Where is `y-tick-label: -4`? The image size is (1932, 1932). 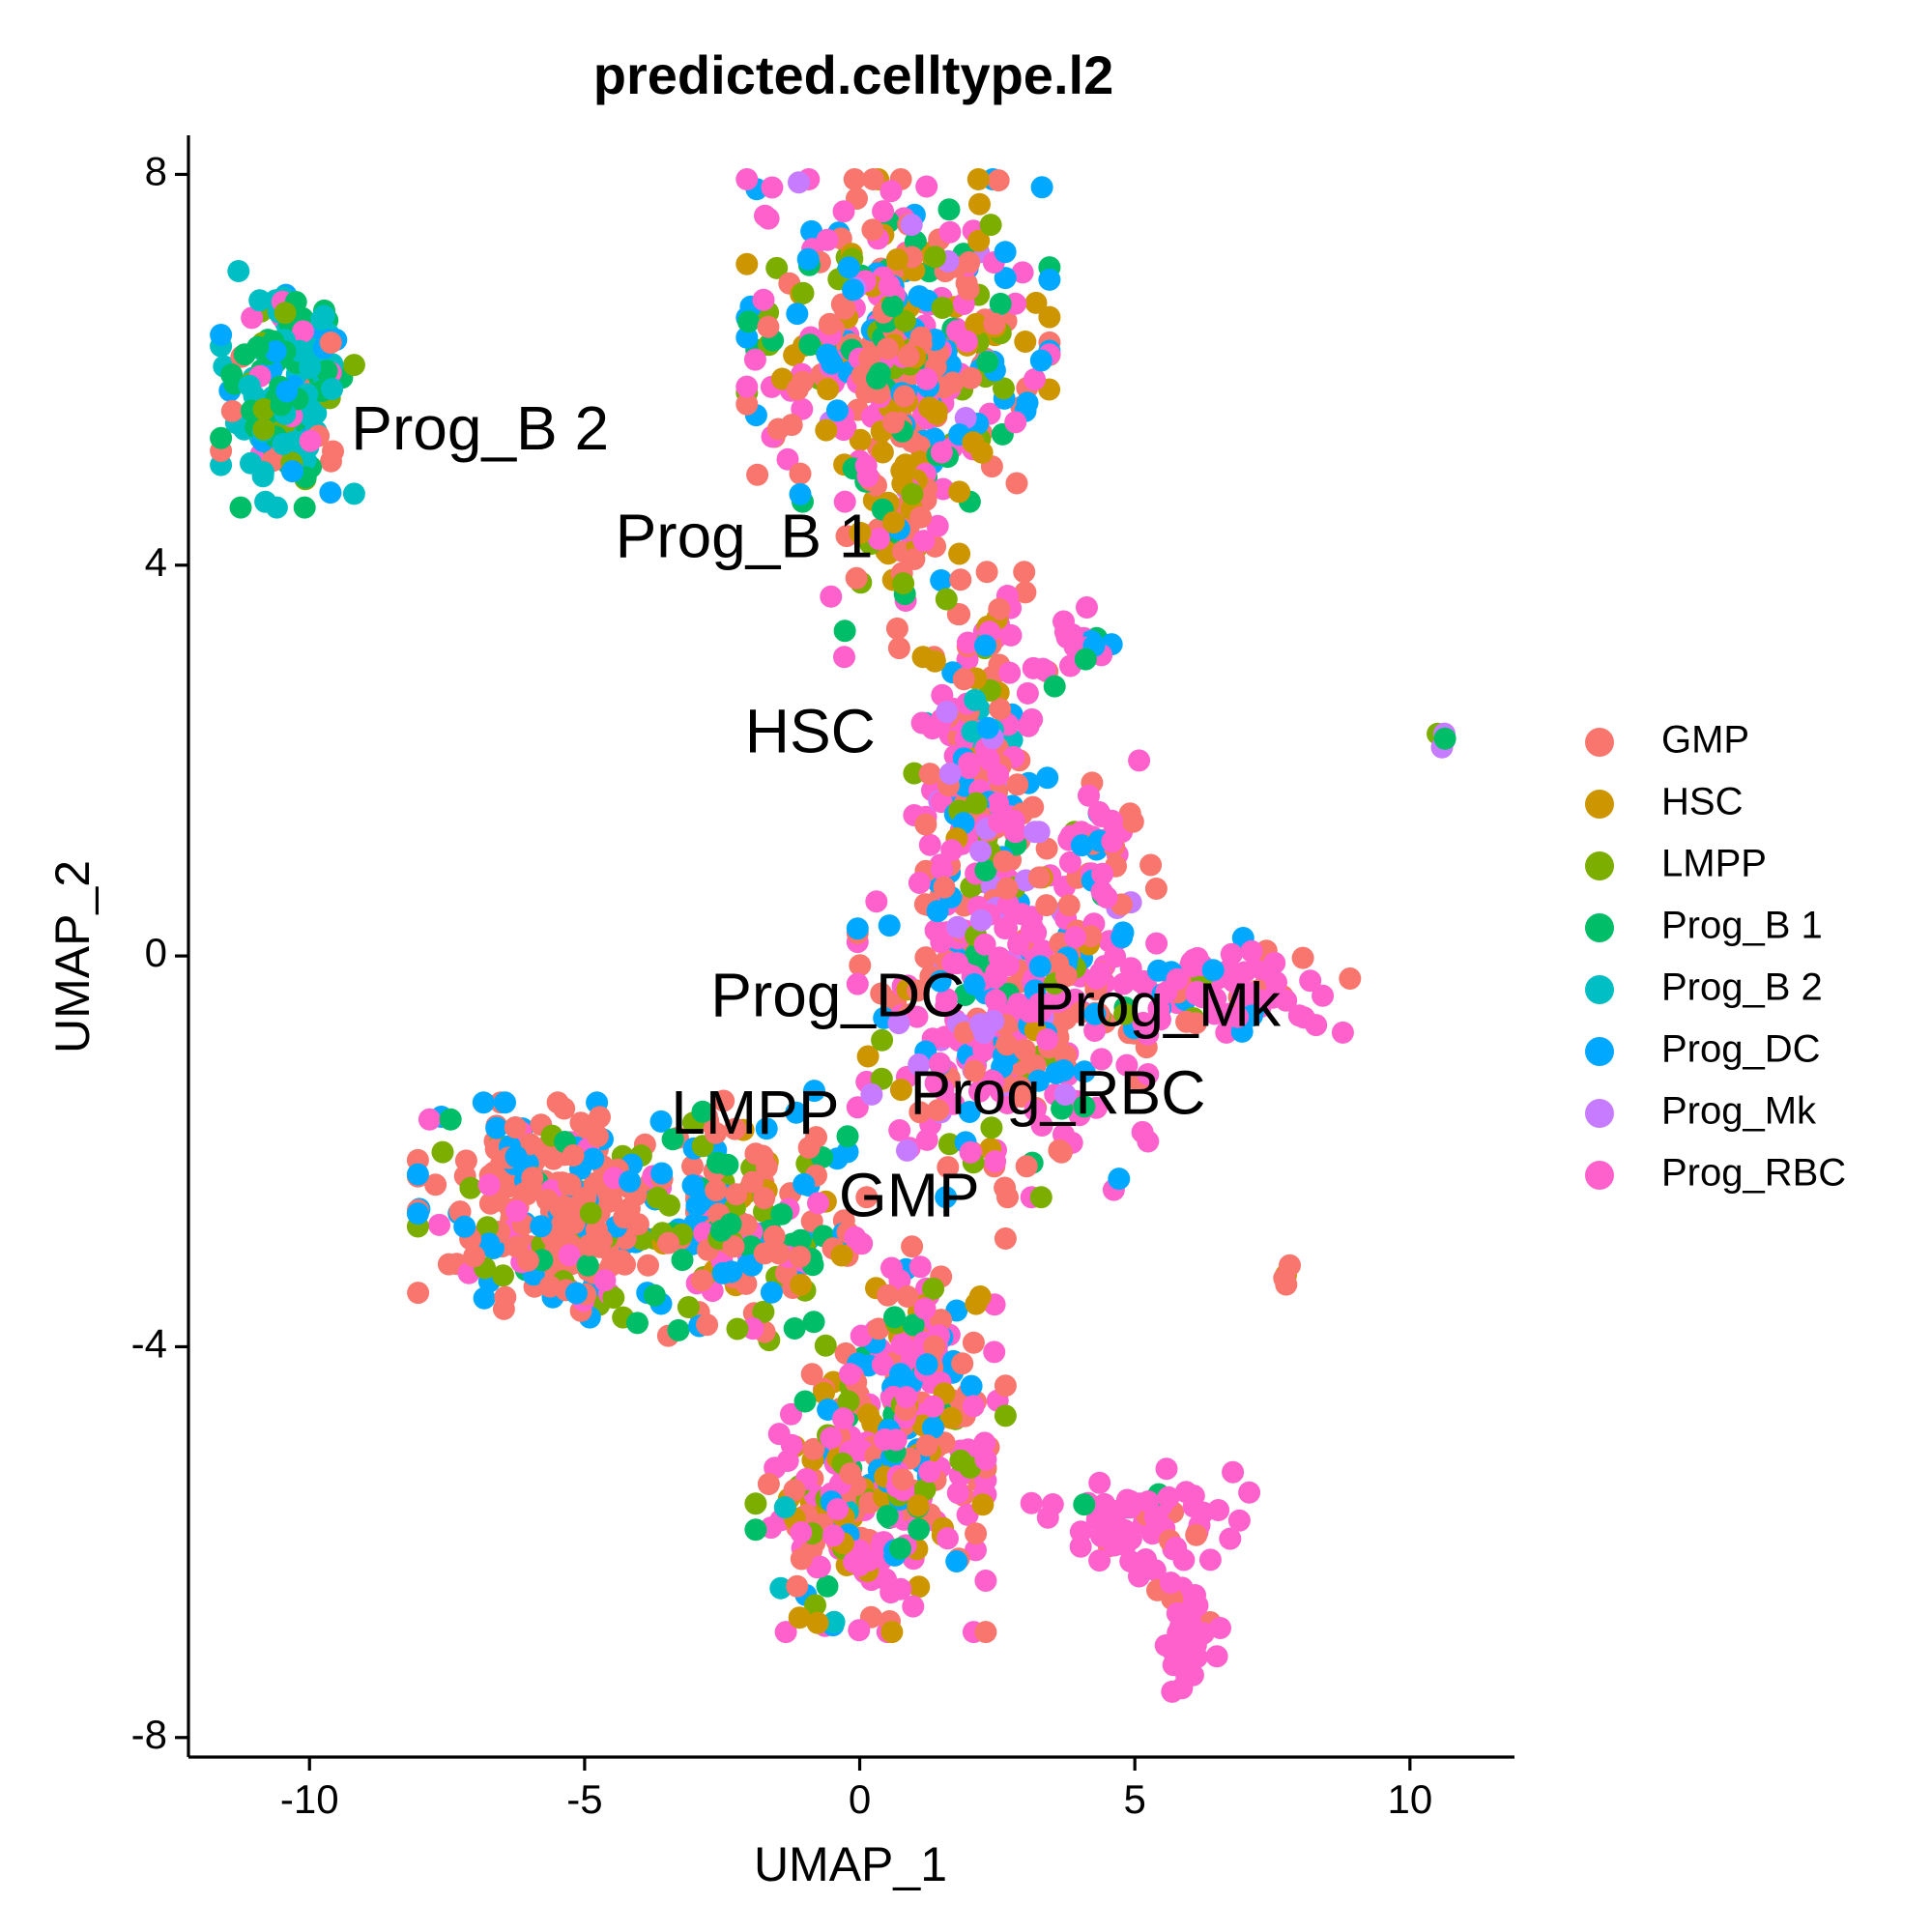
y-tick-label: -4 is located at coordinates (149, 1344).